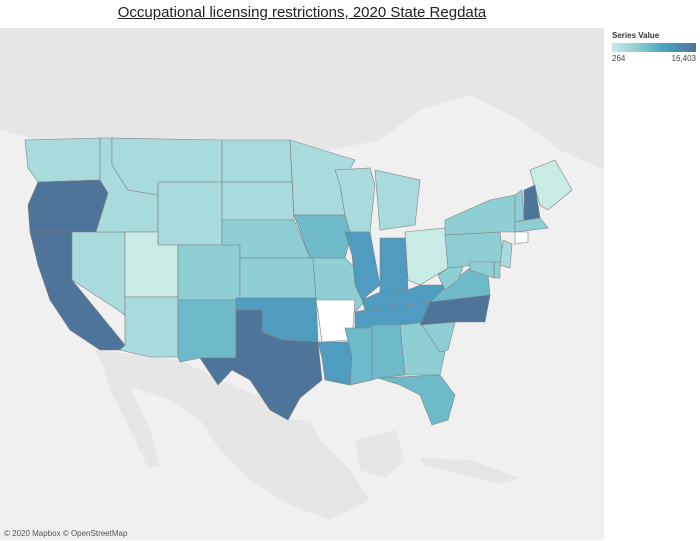 This screenshot has height=541, width=700. Describe the element at coordinates (519, 206) in the screenshot. I see `state-vt` at that location.